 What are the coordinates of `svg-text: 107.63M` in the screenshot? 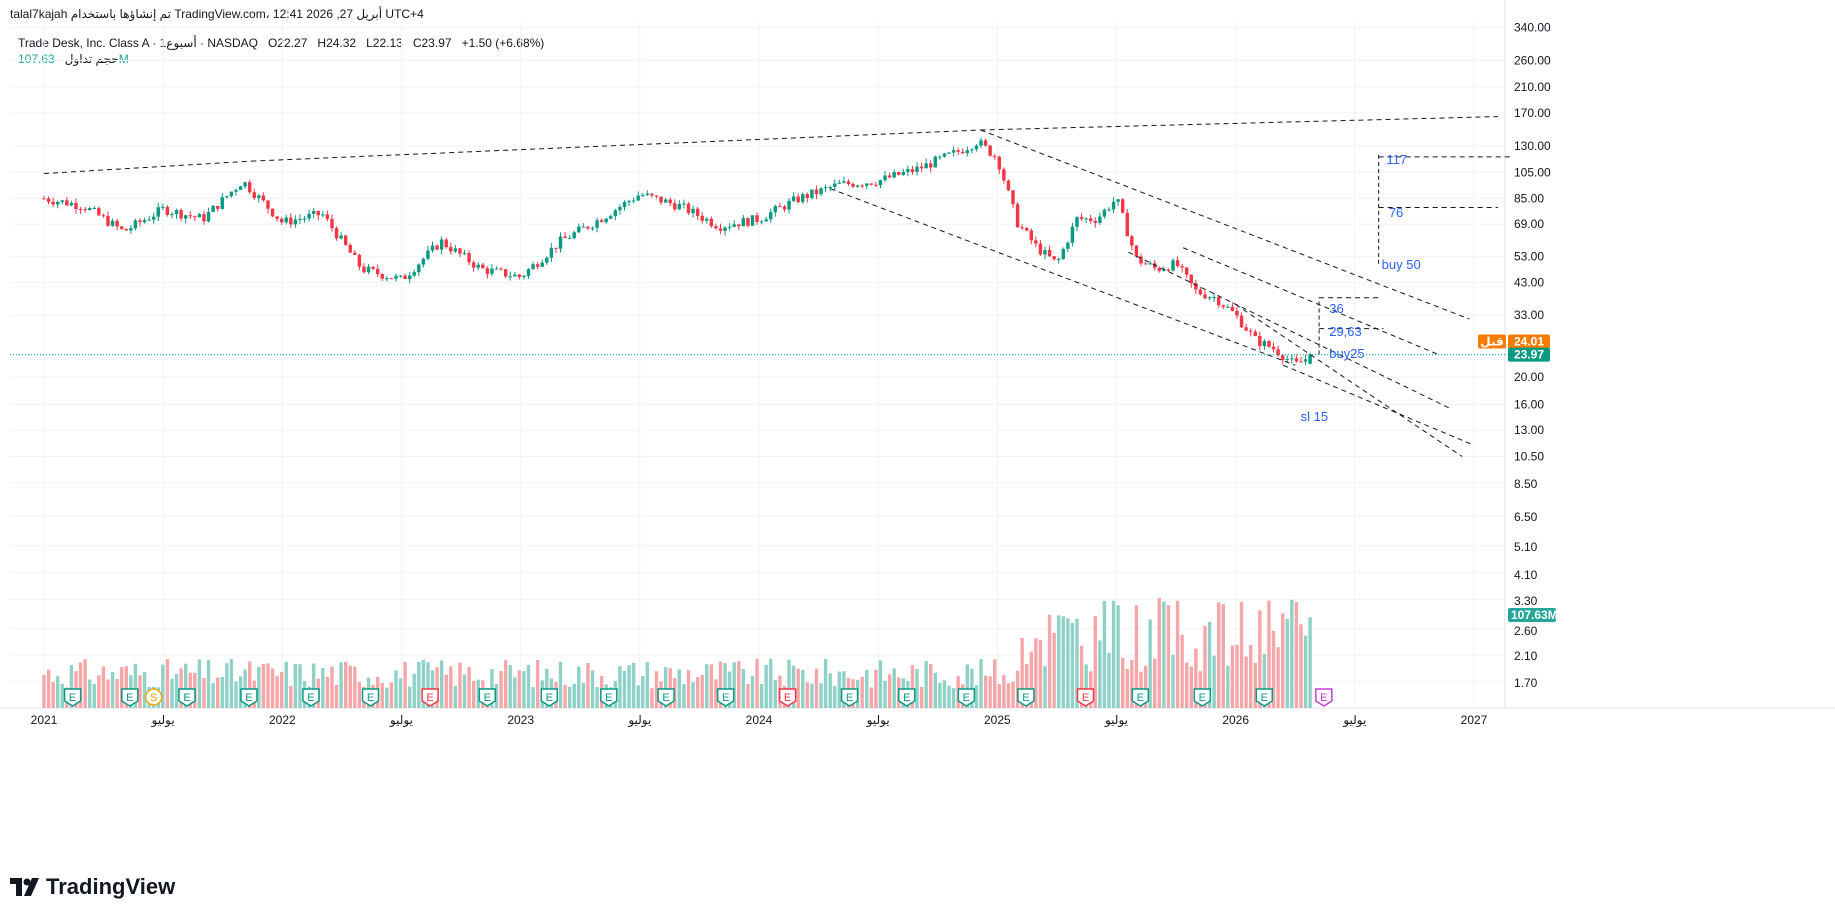 It's located at (1534, 615).